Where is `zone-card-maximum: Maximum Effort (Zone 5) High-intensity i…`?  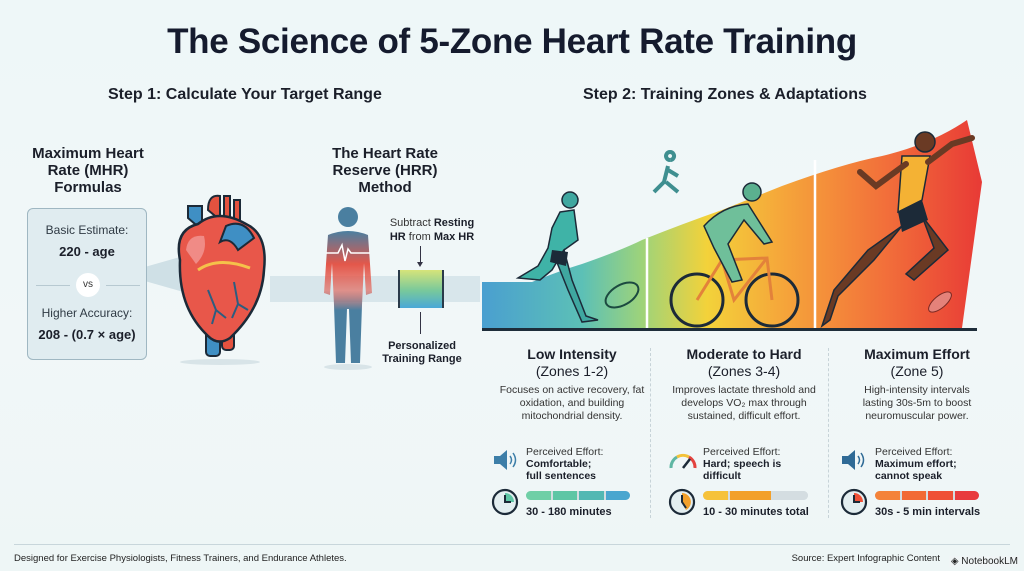
zone-card-maximum: Maximum Effort (Zone 5) High-intensity i… is located at coordinates (917, 384).